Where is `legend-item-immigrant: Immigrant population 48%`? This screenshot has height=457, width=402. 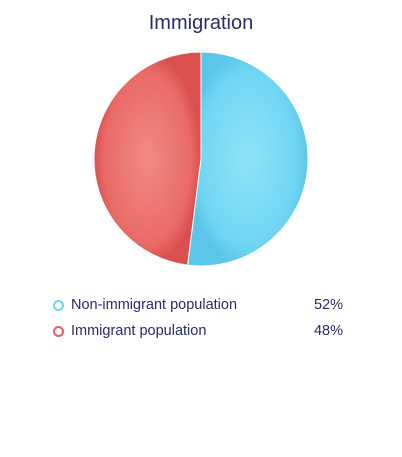 legend-item-immigrant: Immigrant population 48% is located at coordinates (203, 331).